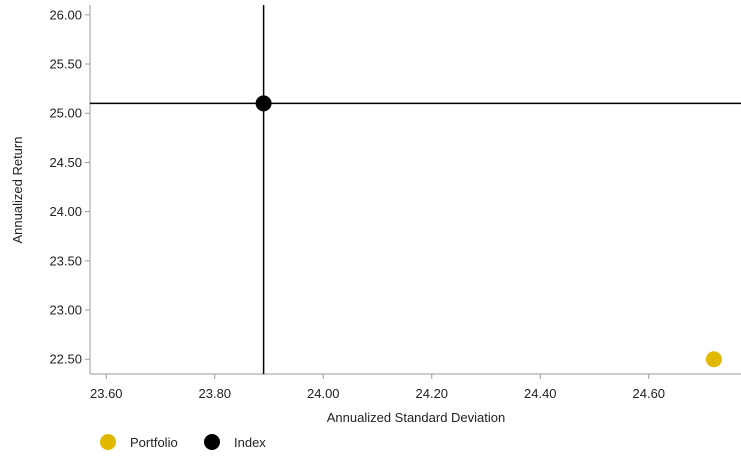 The image size is (741, 462). Describe the element at coordinates (65, 14) in the screenshot. I see `y-tick-label: 26.00` at that location.